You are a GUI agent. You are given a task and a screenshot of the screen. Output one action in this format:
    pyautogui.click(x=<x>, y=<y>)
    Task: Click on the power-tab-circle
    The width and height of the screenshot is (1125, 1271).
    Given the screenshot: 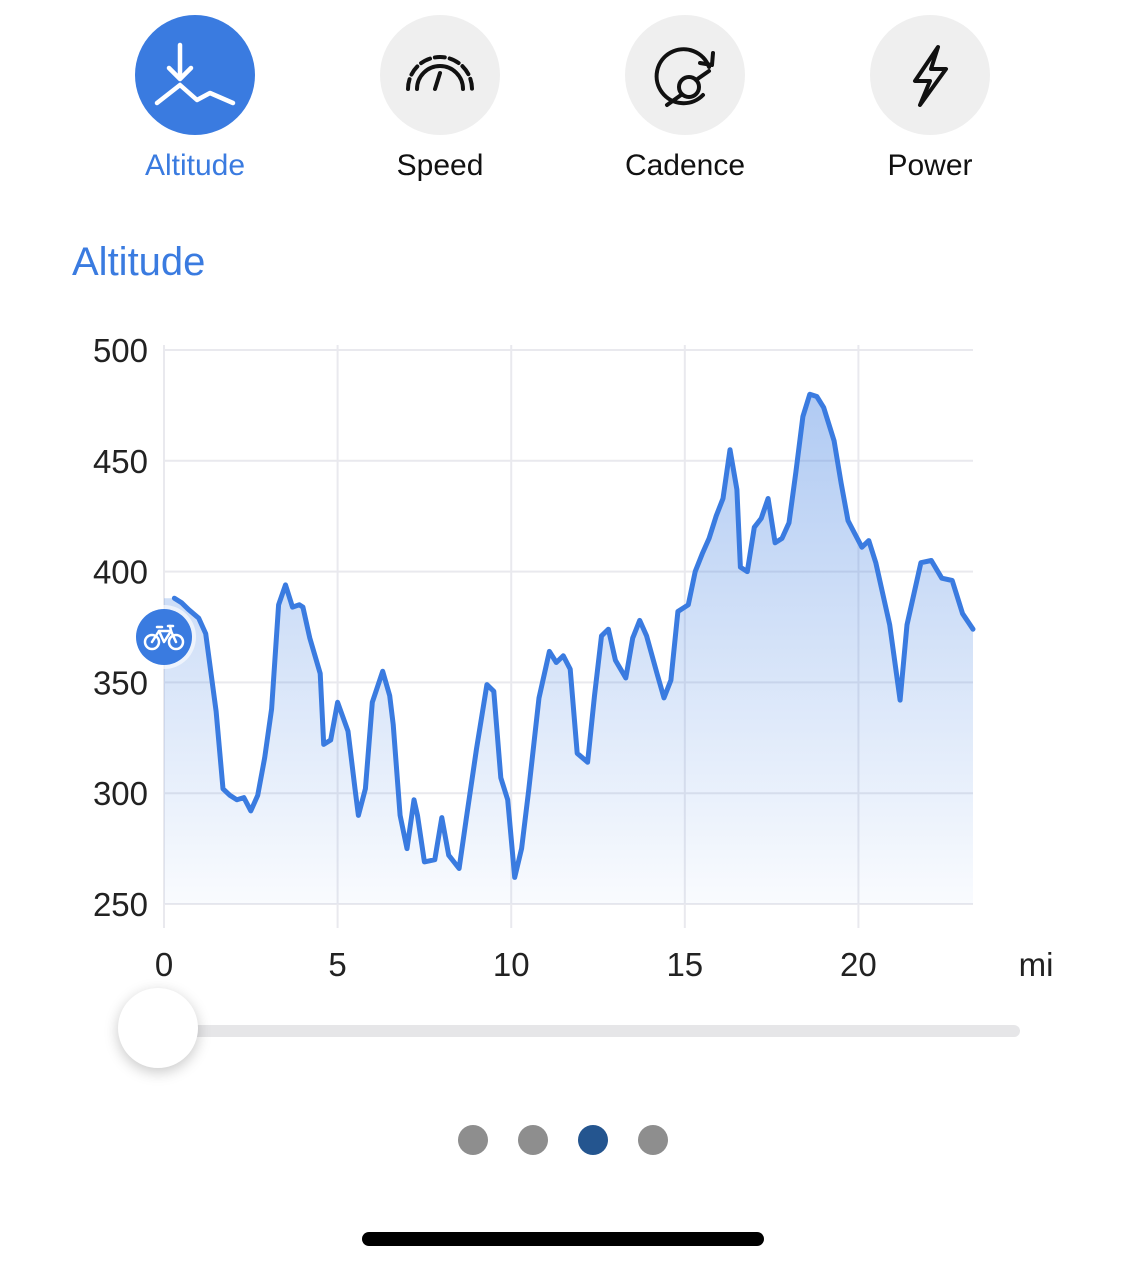 What is the action you would take?
    pyautogui.click(x=930, y=75)
    